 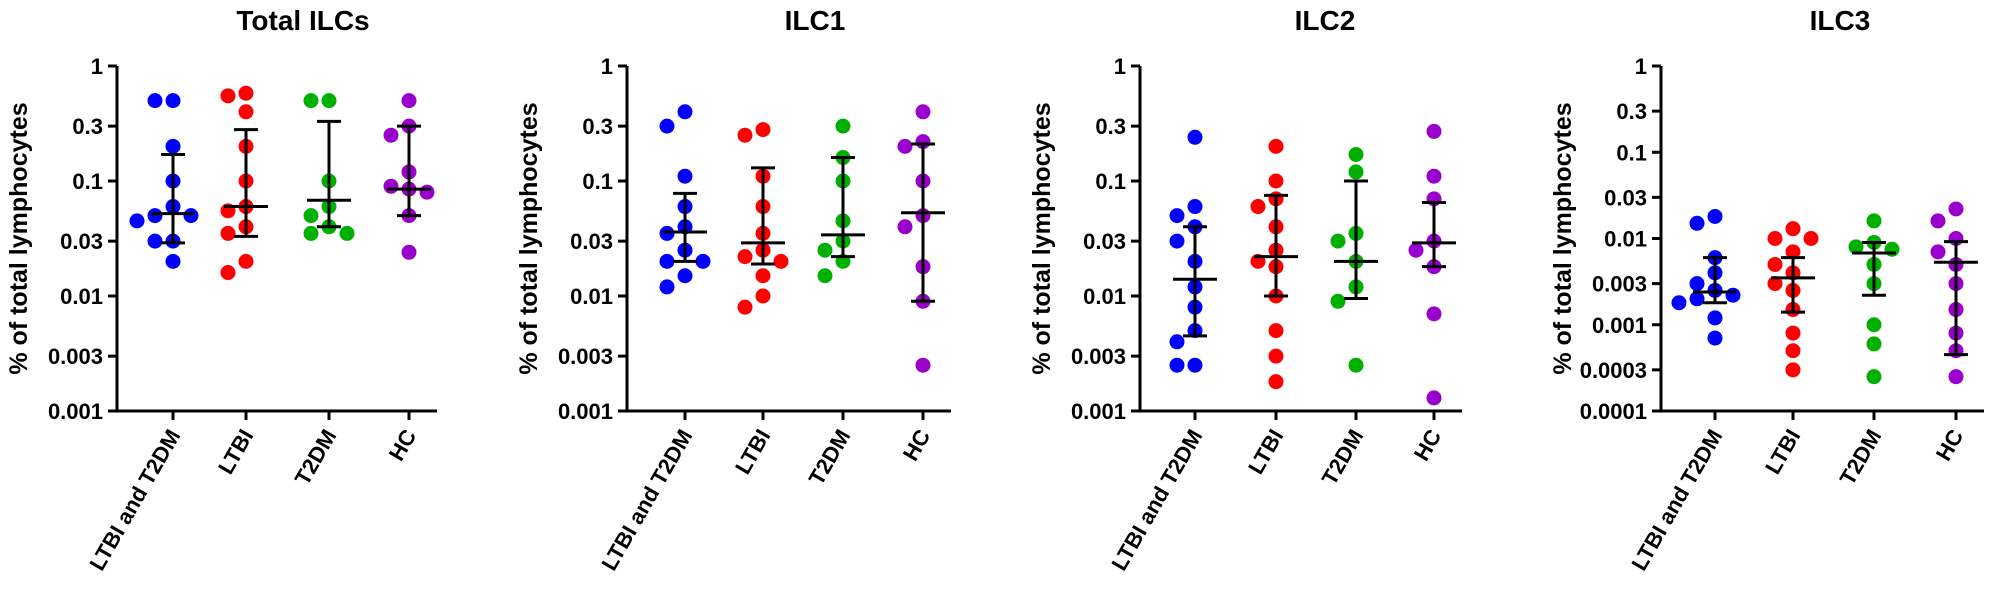 I want to click on panel-title: ILC3, so click(x=1840, y=20).